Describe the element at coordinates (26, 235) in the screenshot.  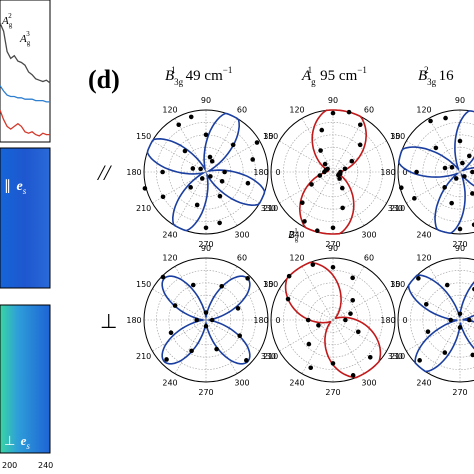
I see `left-panel: Ag2 Ag3 ∥ es ⊥ es 200 240` at that location.